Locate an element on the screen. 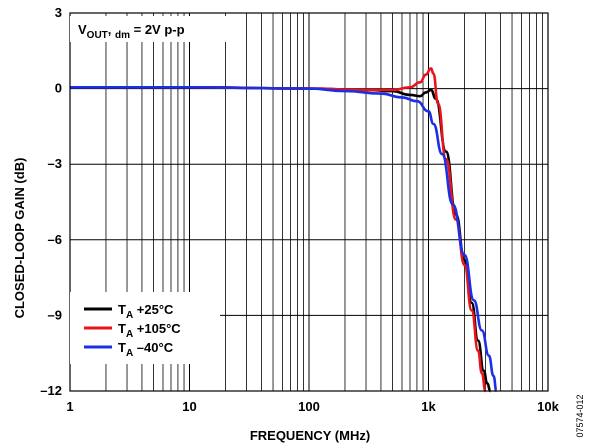 Image resolution: width=591 pixels, height=448 pixels. x-tick-label: 1k is located at coordinates (428, 406).